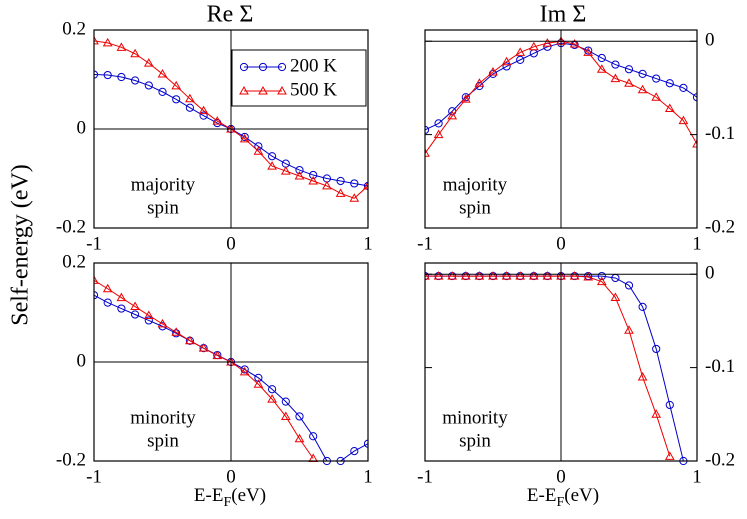 The image size is (747, 519). What do you see at coordinates (74, 261) in the screenshot?
I see `y-tick-label: 0.2` at bounding box center [74, 261].